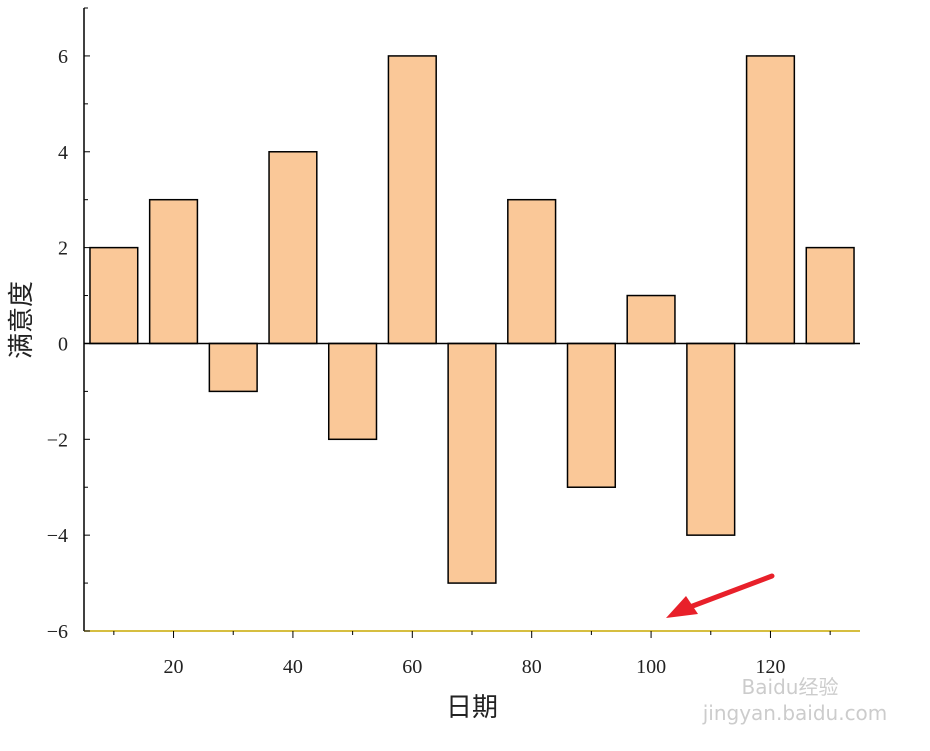  Describe the element at coordinates (532, 667) in the screenshot. I see `x-tick-label: 80` at that location.